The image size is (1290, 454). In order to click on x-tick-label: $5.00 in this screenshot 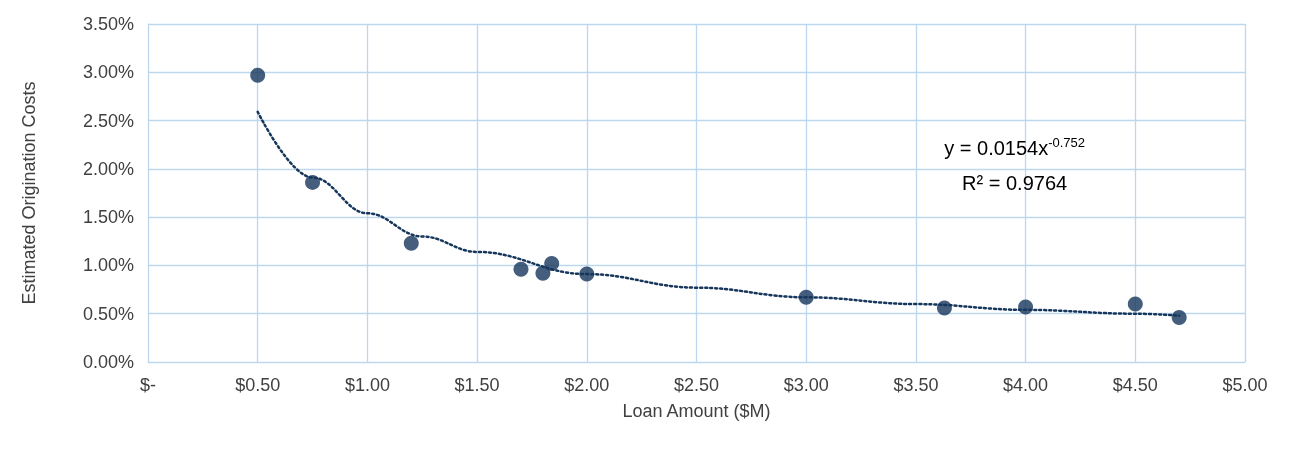, I will do `click(1245, 385)`.